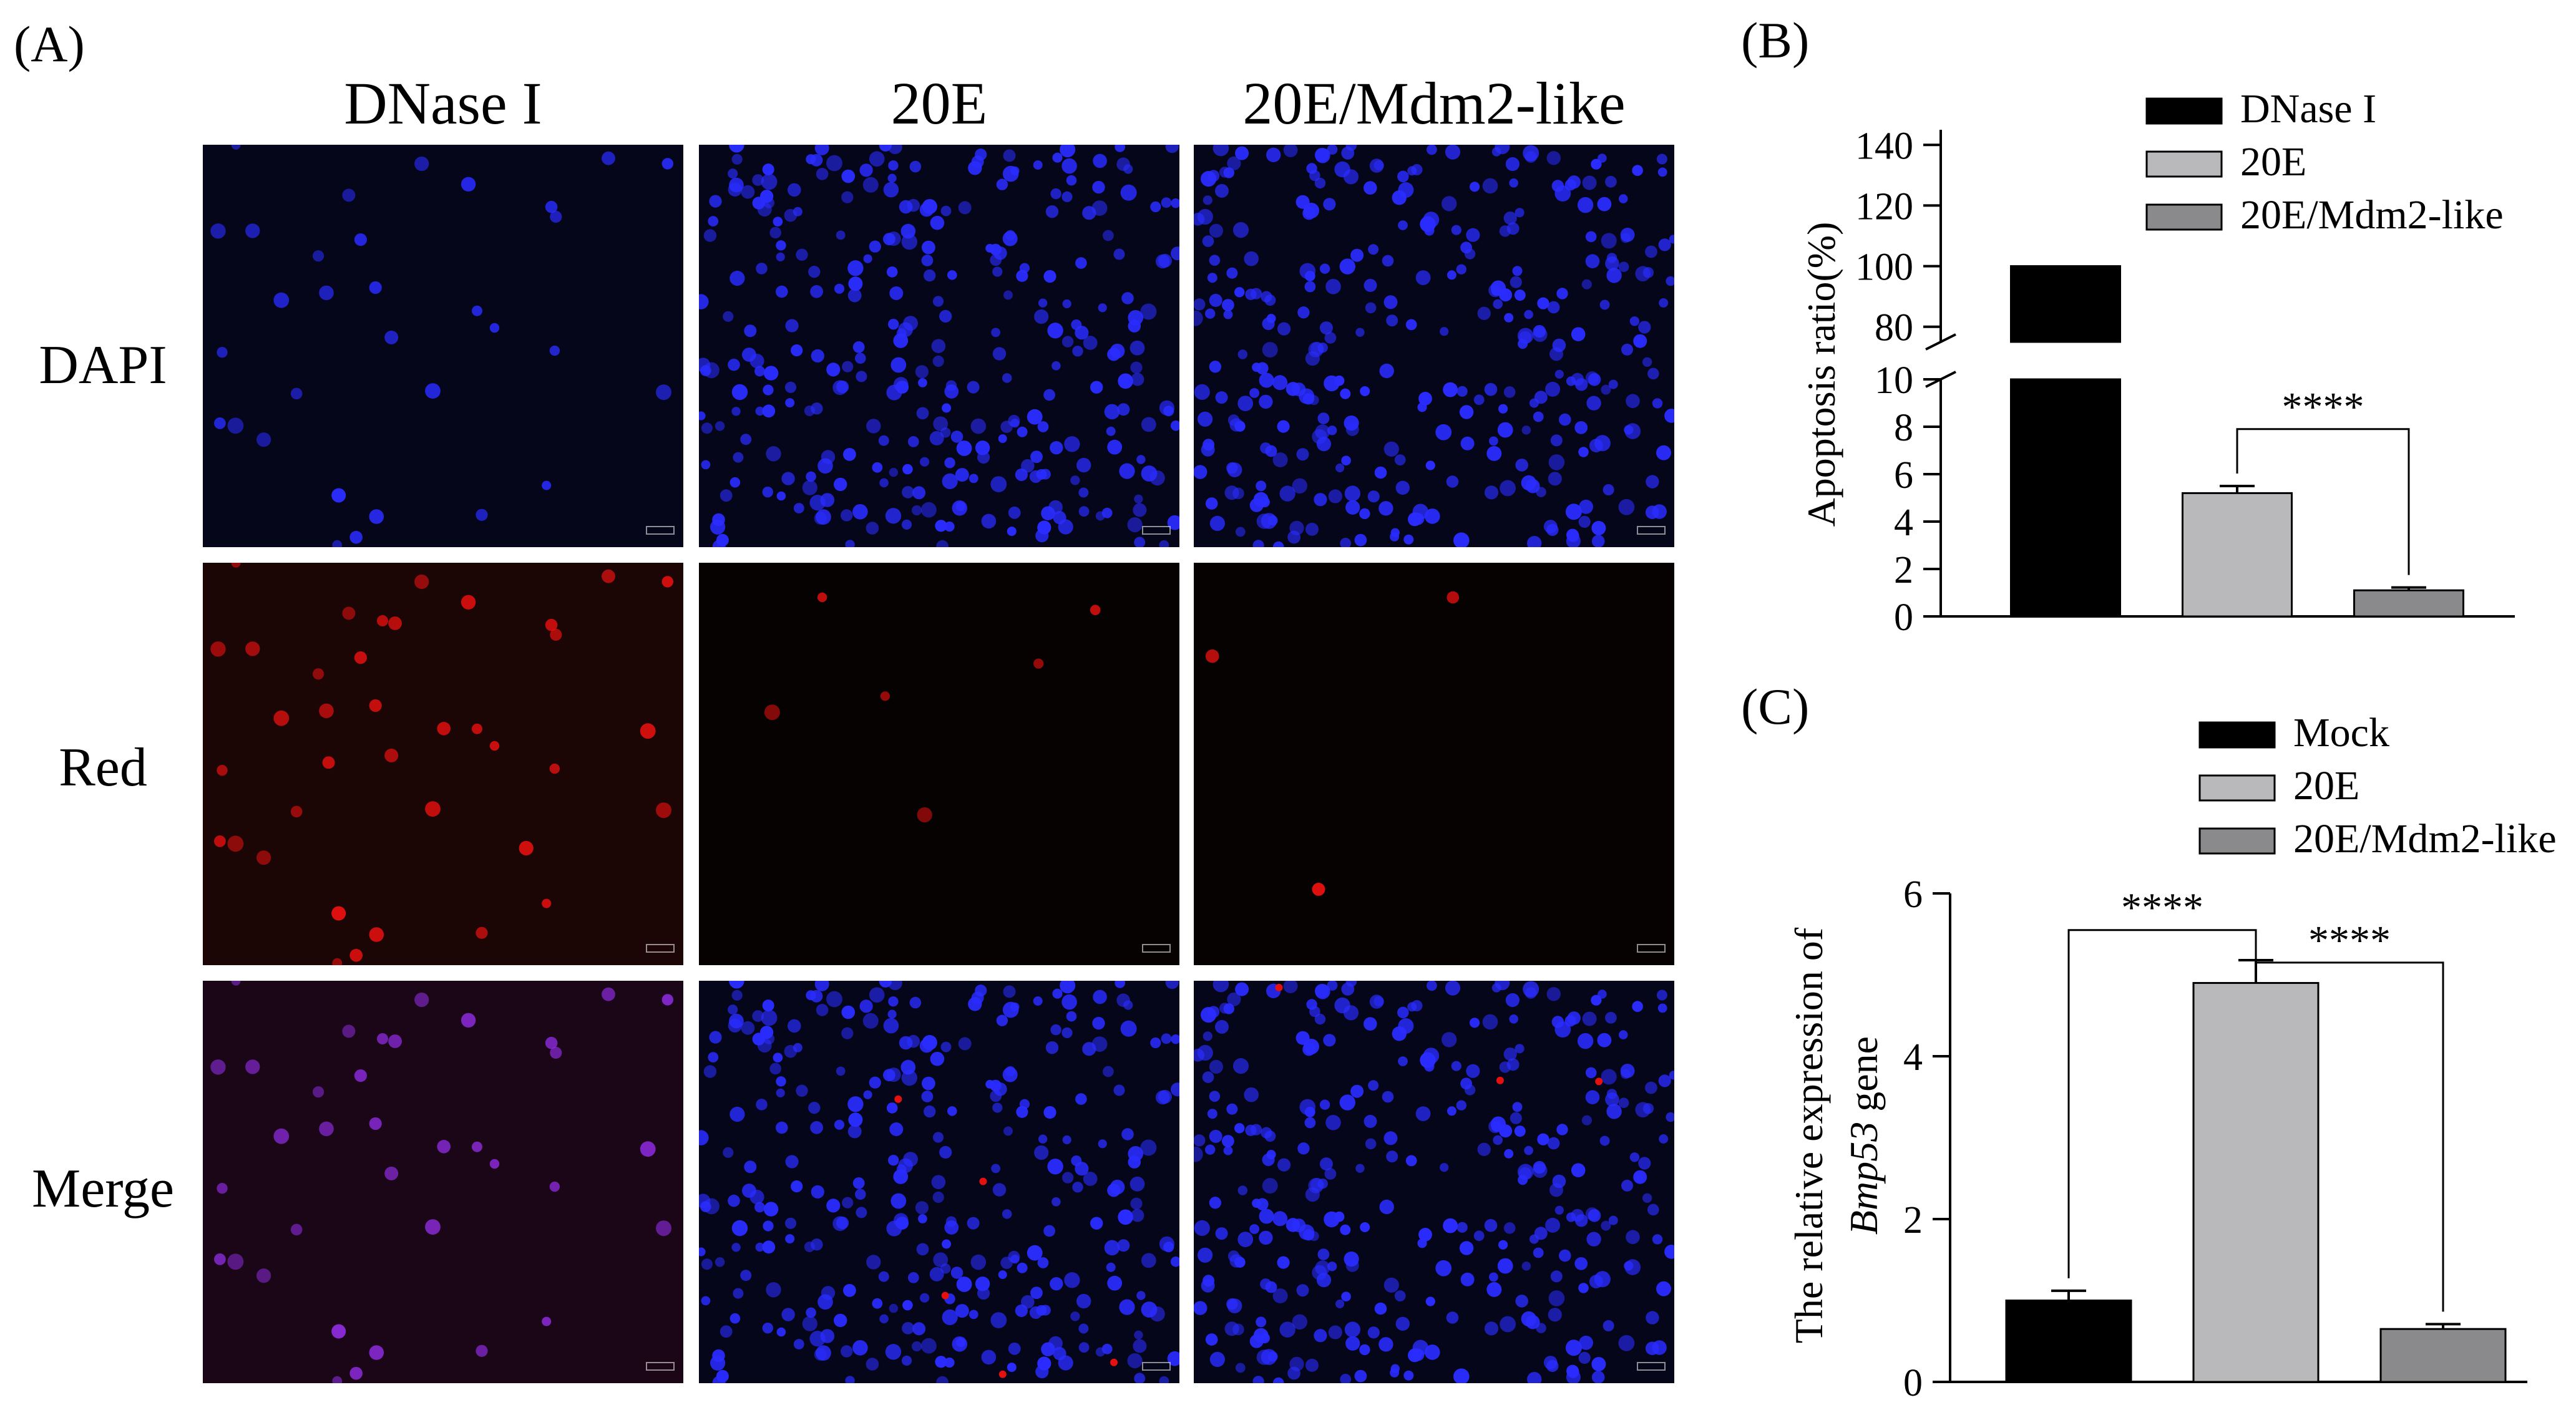 The image size is (2576, 1405). What do you see at coordinates (103, 365) in the screenshot?
I see `row-label-dapi: DAPI` at bounding box center [103, 365].